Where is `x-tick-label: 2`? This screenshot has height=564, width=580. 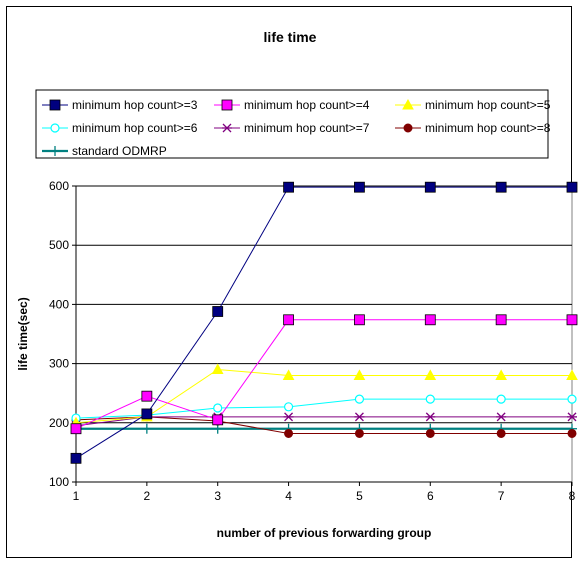 x-tick-label: 2 is located at coordinates (147, 496).